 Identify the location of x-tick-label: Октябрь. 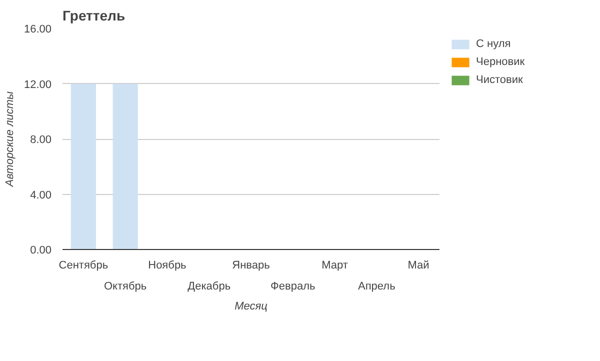
(125, 286).